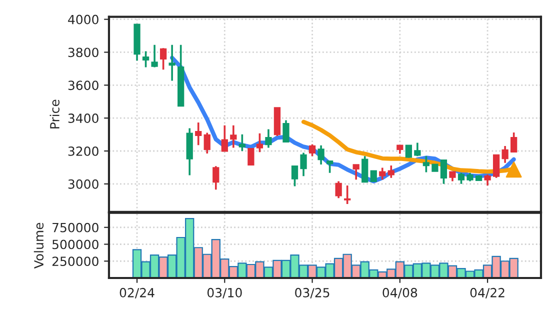 This screenshot has width=556, height=324. I want to click on y-tick-label: 750000, so click(75, 227).